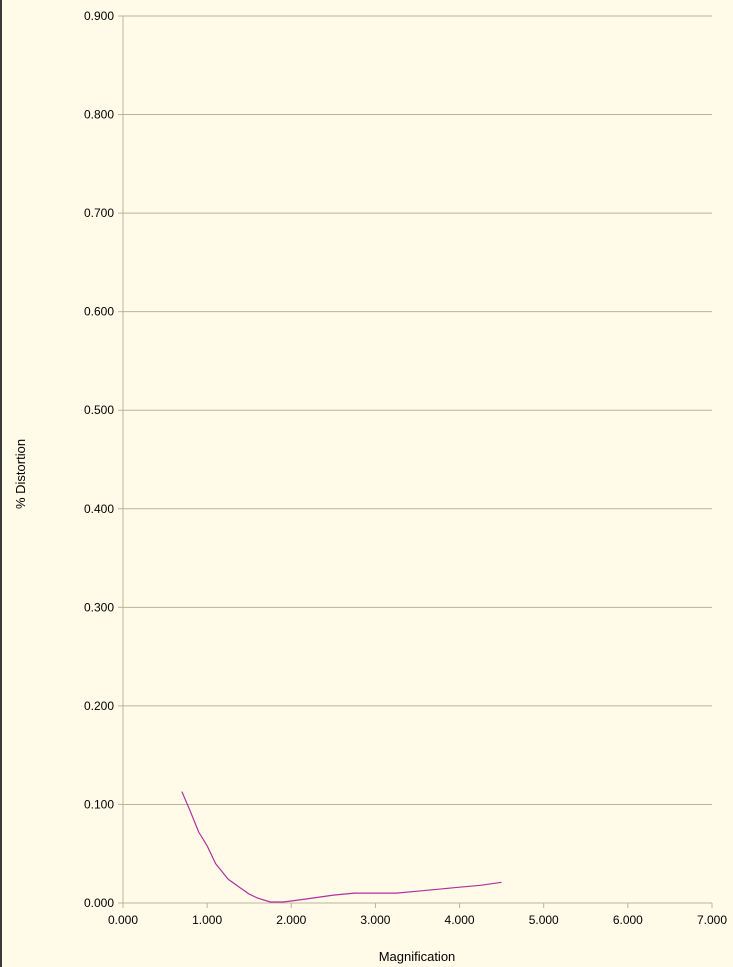 The image size is (733, 967). What do you see at coordinates (375, 920) in the screenshot?
I see `x-tick-label: 3.000` at bounding box center [375, 920].